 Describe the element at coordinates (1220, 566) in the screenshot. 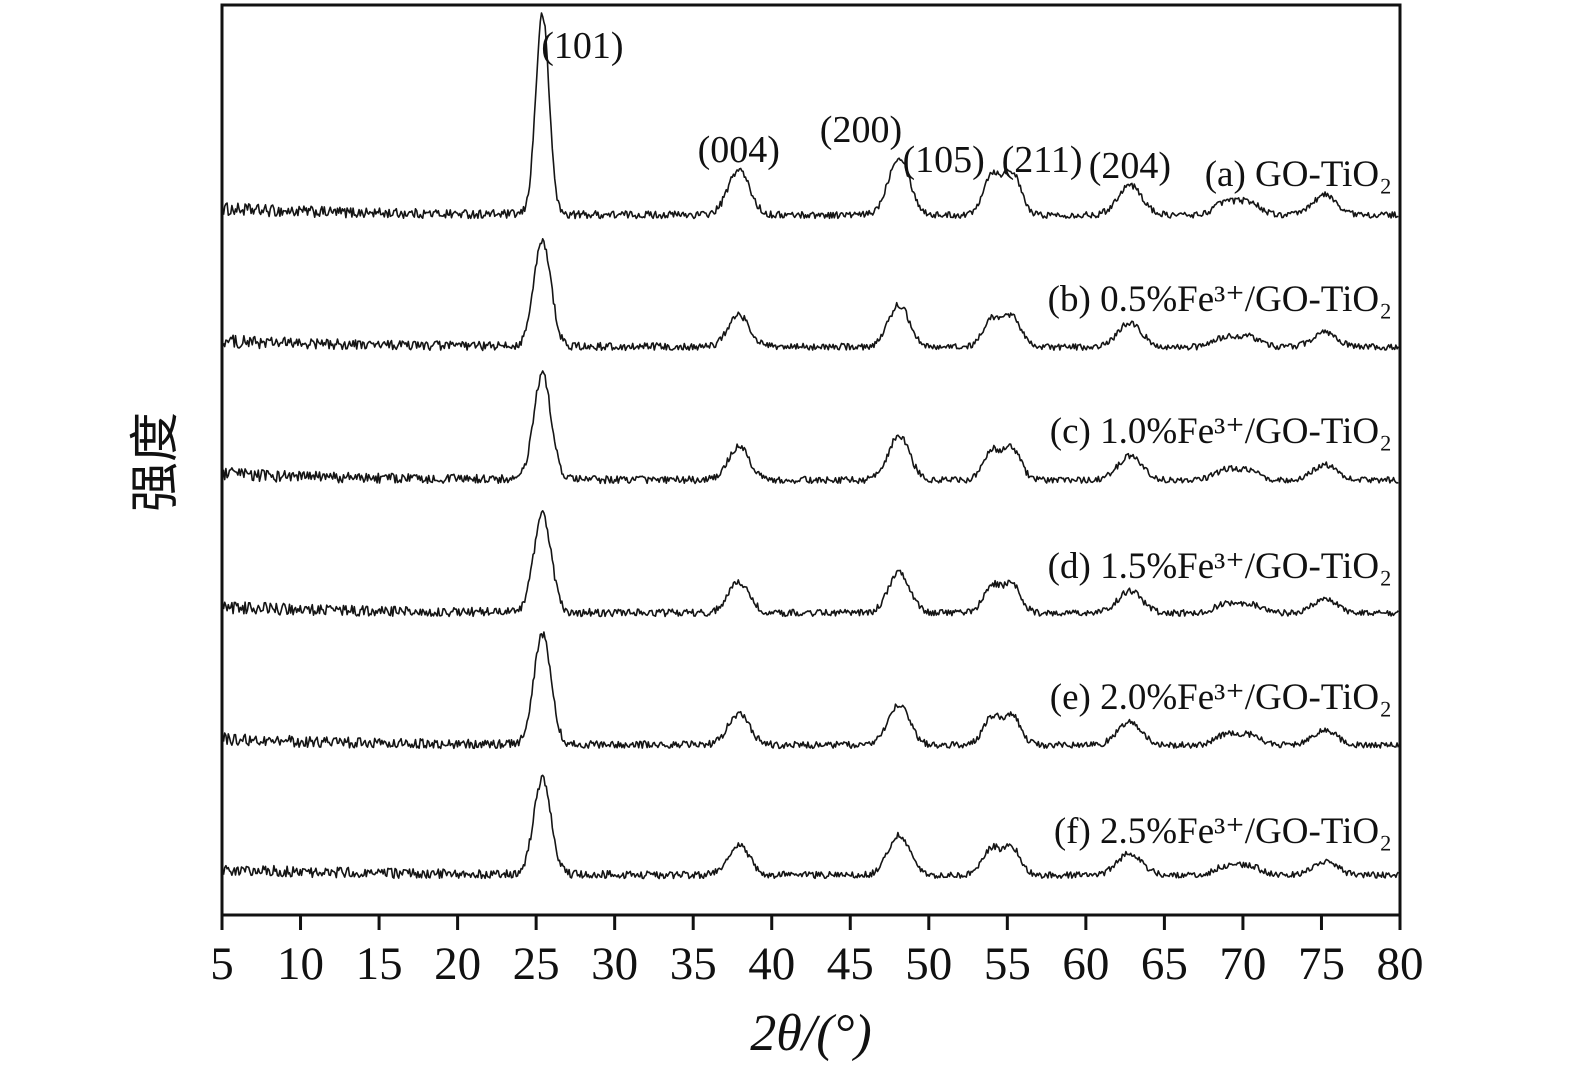

I see `series-label: (d) 1.5%Fe³⁺/GO-TiO₂` at that location.